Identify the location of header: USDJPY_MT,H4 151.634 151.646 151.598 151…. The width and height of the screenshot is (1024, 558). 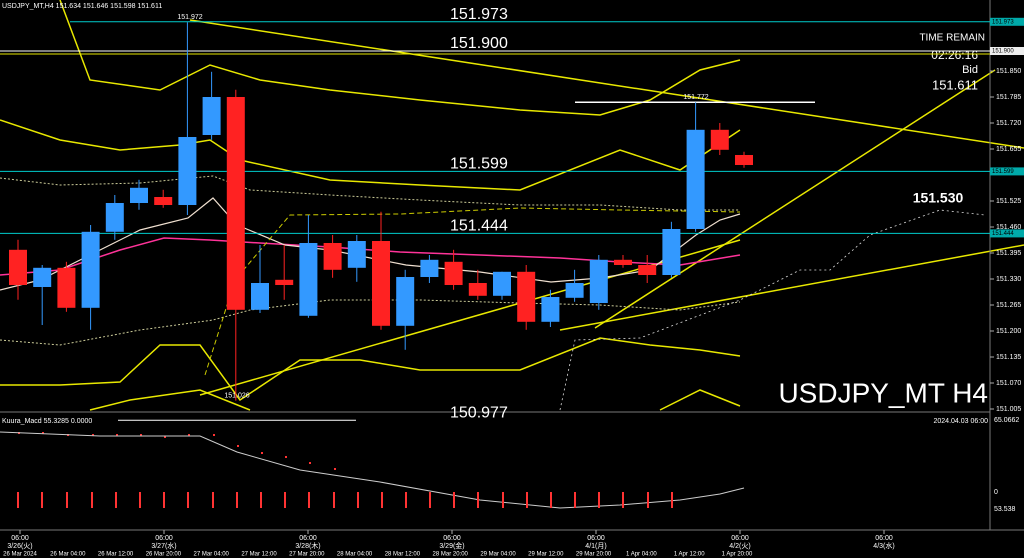
(82, 6).